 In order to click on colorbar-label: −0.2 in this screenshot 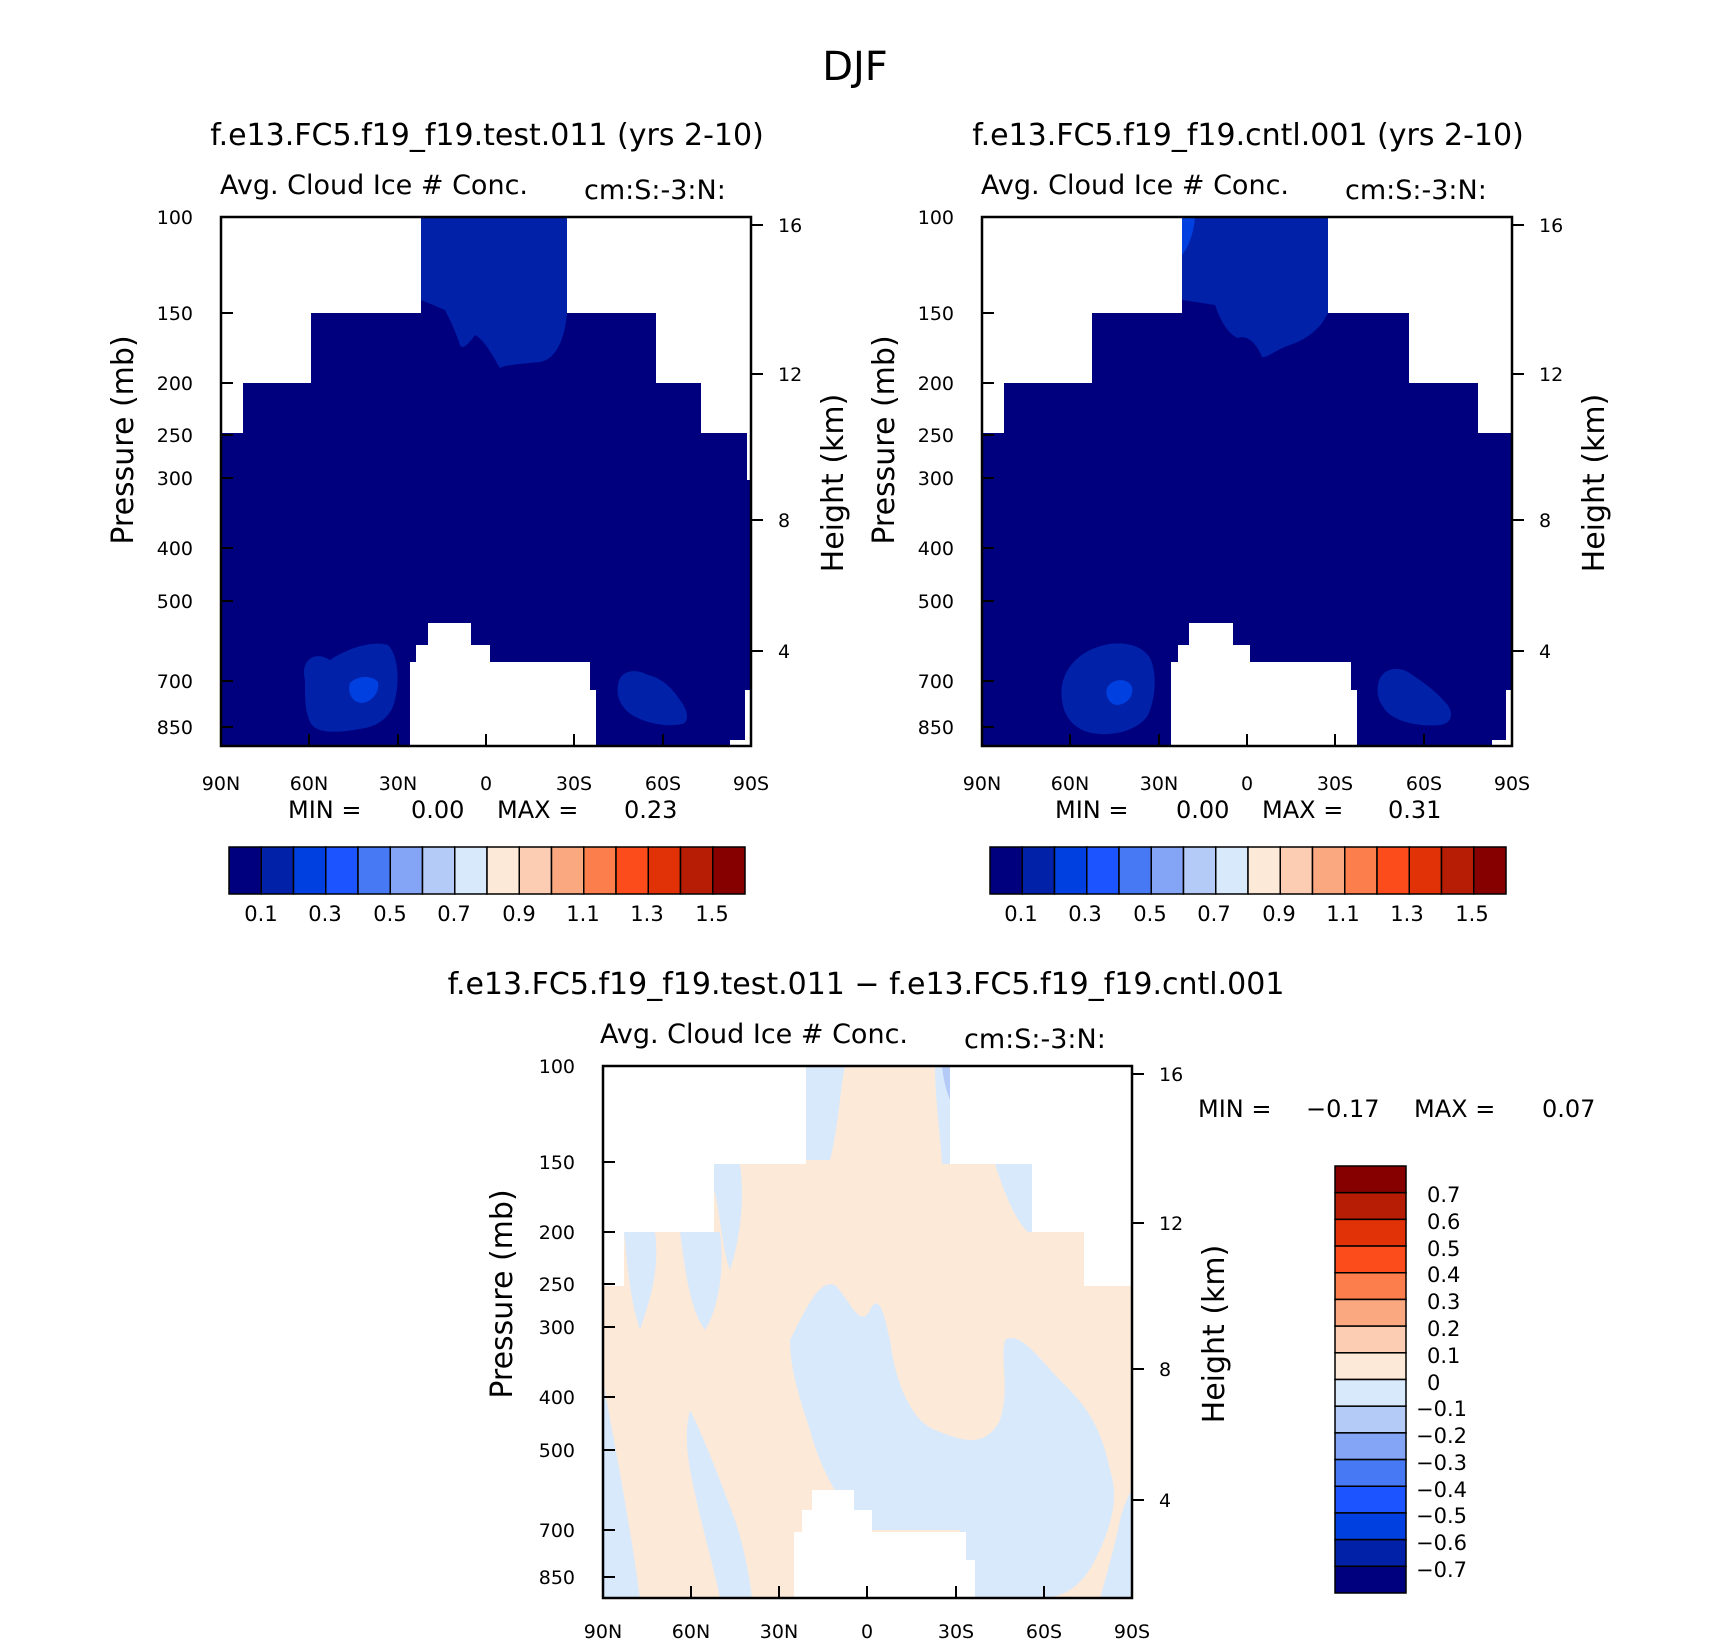, I will do `click(1441, 1436)`.